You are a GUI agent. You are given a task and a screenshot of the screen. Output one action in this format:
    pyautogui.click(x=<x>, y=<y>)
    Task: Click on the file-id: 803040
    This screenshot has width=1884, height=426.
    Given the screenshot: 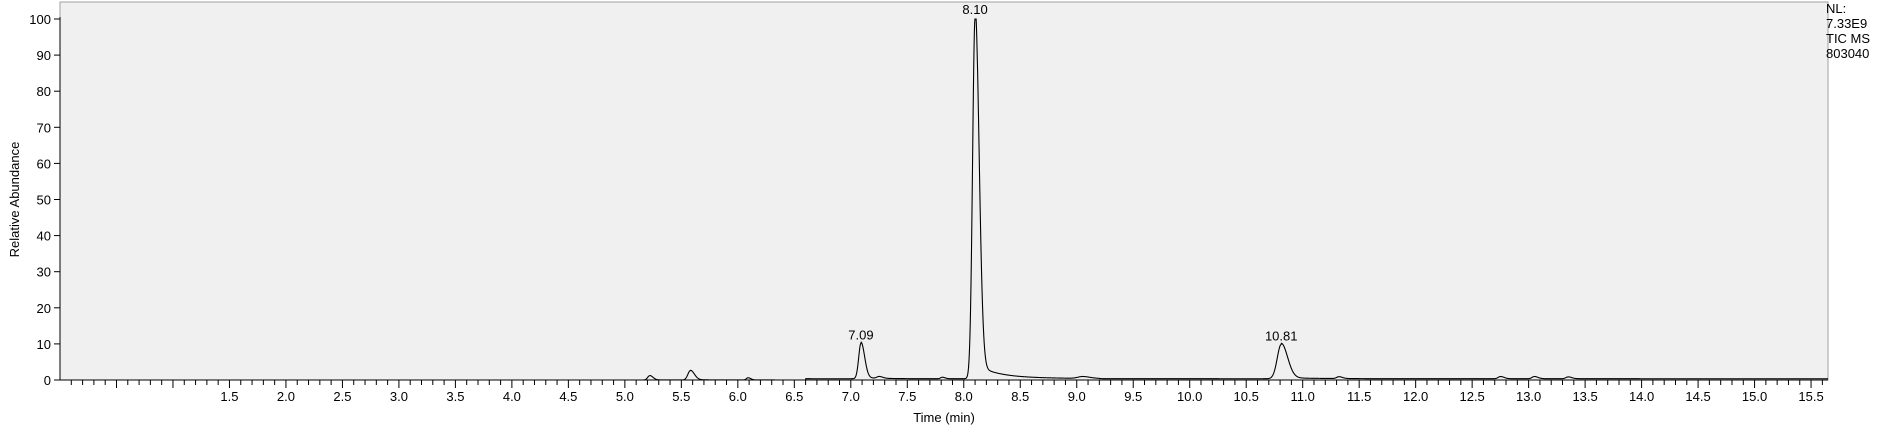 What is the action you would take?
    pyautogui.click(x=1848, y=53)
    